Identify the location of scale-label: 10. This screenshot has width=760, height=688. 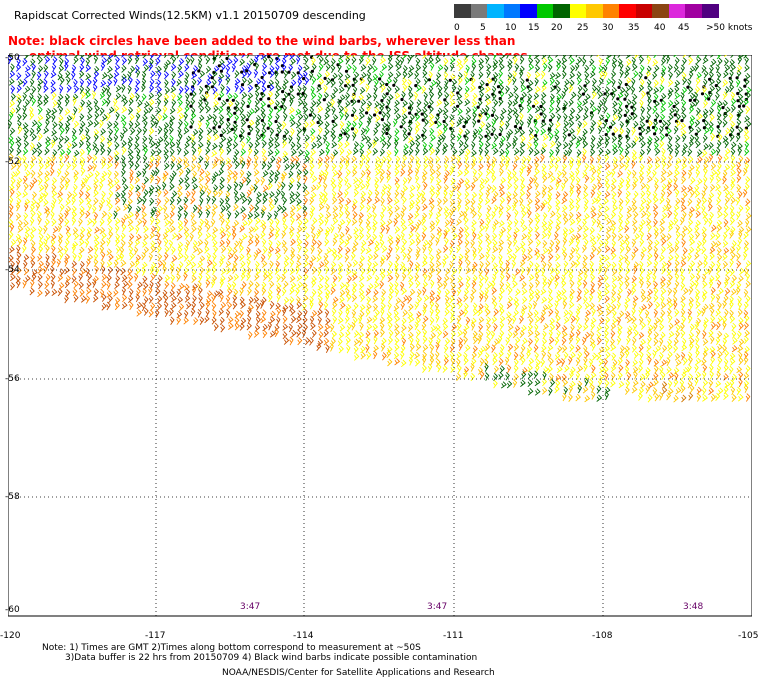
(511, 28).